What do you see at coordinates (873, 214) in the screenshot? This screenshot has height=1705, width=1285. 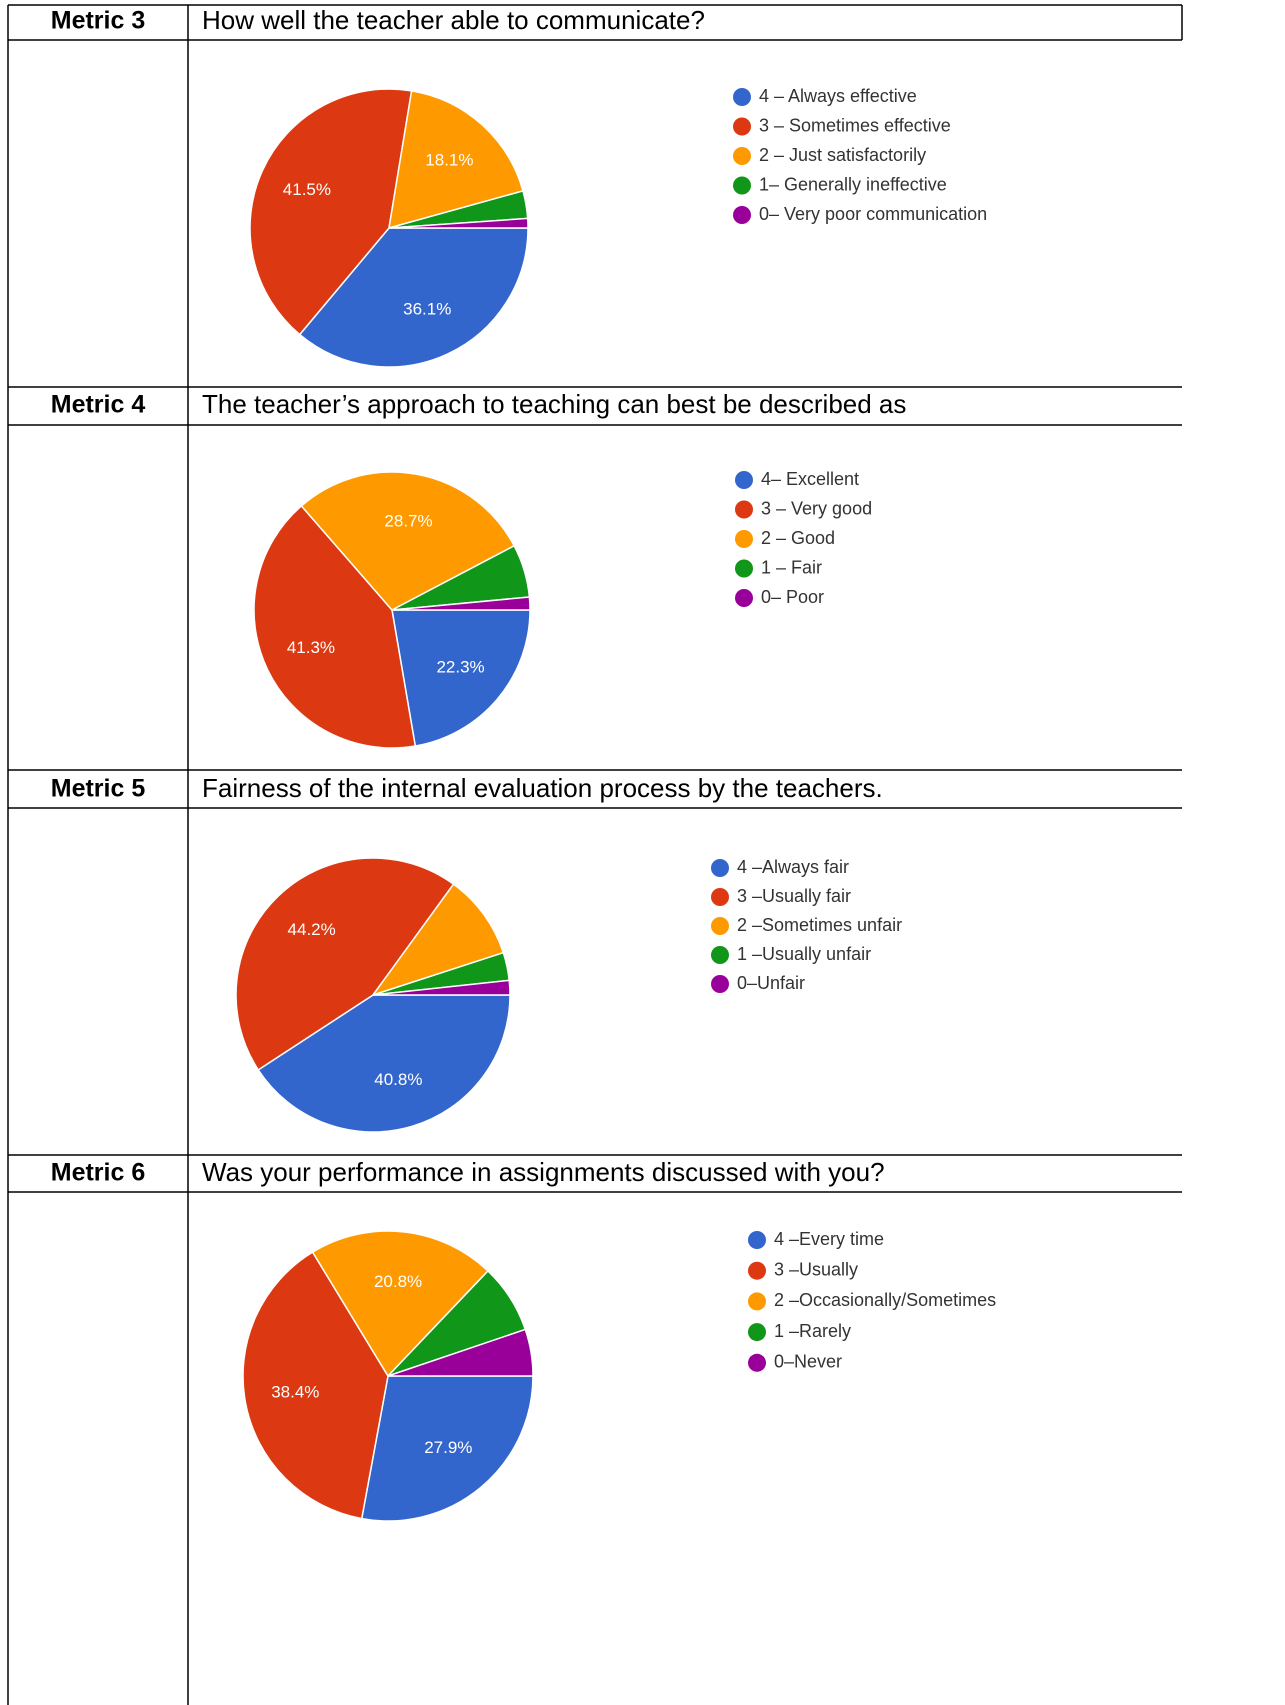 I see `legend-entry: 0– Very poor communication` at bounding box center [873, 214].